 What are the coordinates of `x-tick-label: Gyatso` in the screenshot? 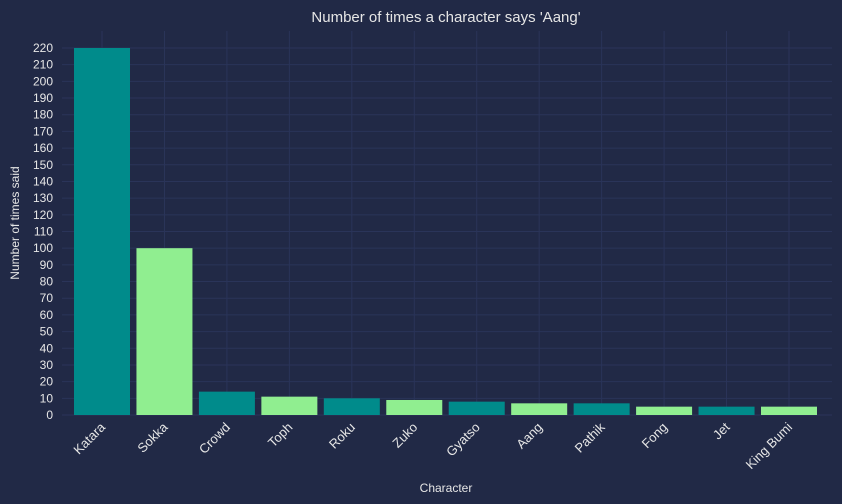 It's located at (463, 440).